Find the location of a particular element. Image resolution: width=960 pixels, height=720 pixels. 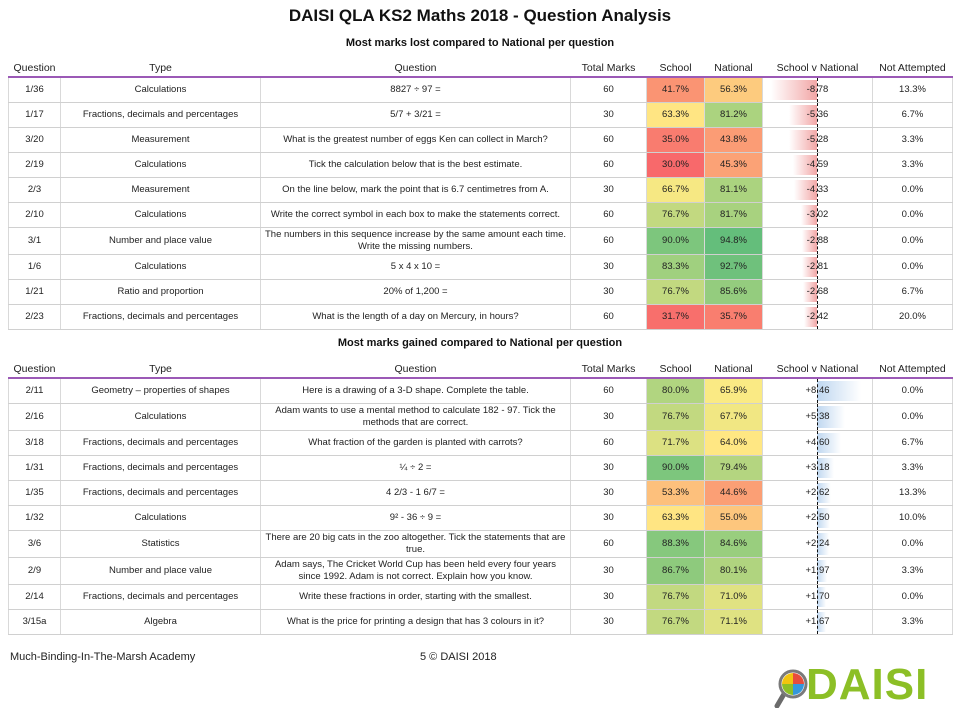

cell-school-v-national: -4.33 is located at coordinates (817, 190).